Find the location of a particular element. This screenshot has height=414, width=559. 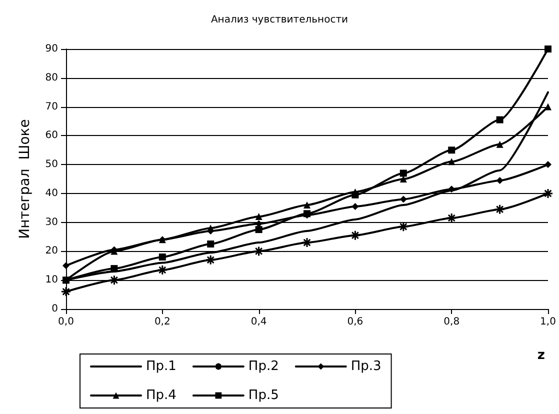

y-tick-label: 20 is located at coordinates (51, 251).